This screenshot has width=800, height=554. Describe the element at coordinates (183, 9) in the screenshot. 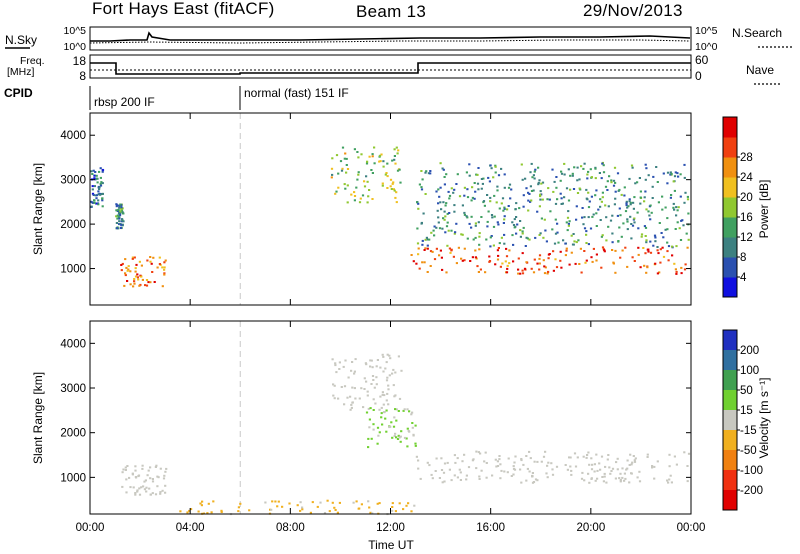

I see `plot-title: Fort Hays East (fitACF)` at that location.